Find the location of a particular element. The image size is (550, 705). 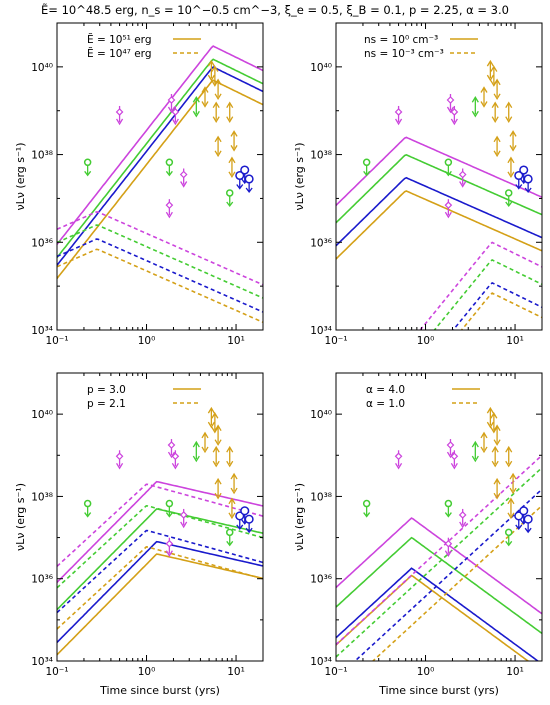

legend-label-0: p = 3.0 is located at coordinates (106, 390).